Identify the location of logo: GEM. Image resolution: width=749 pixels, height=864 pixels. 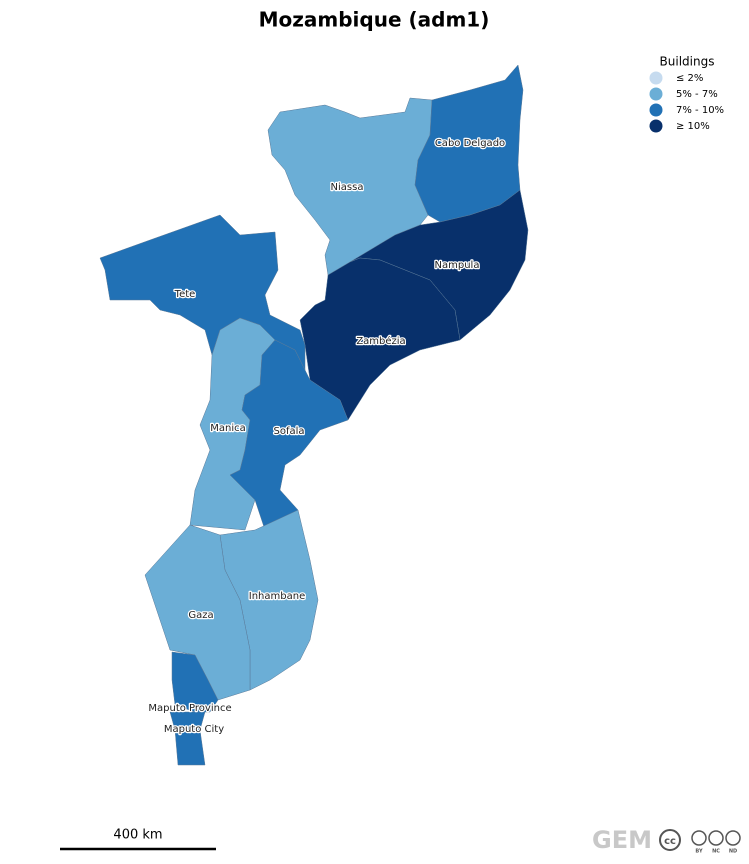
(622, 840).